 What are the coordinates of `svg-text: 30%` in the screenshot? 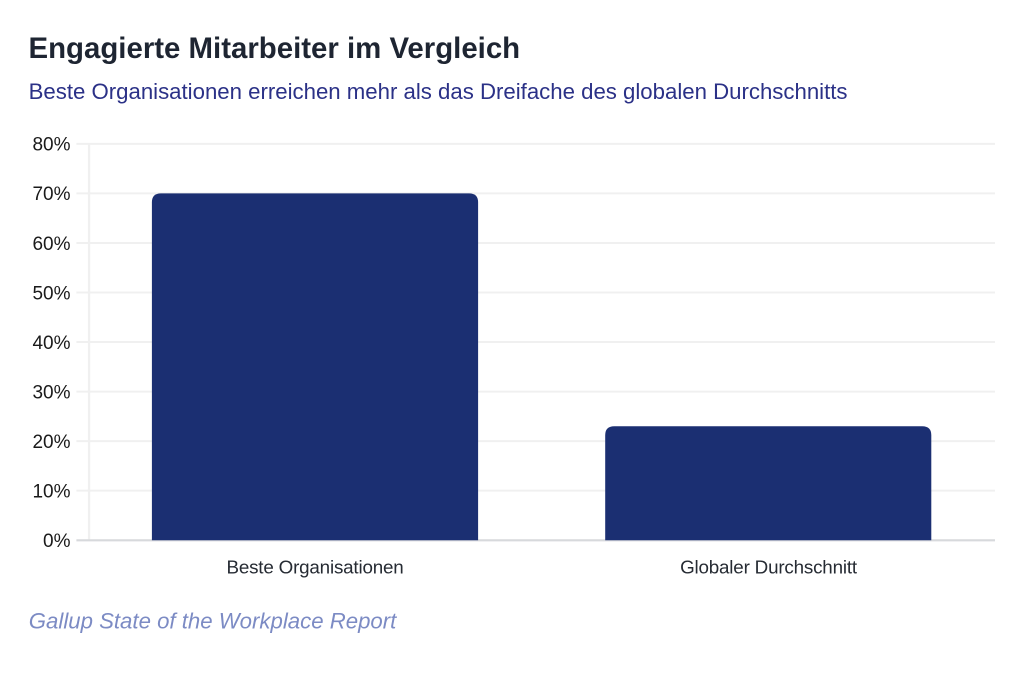 It's located at (51, 392).